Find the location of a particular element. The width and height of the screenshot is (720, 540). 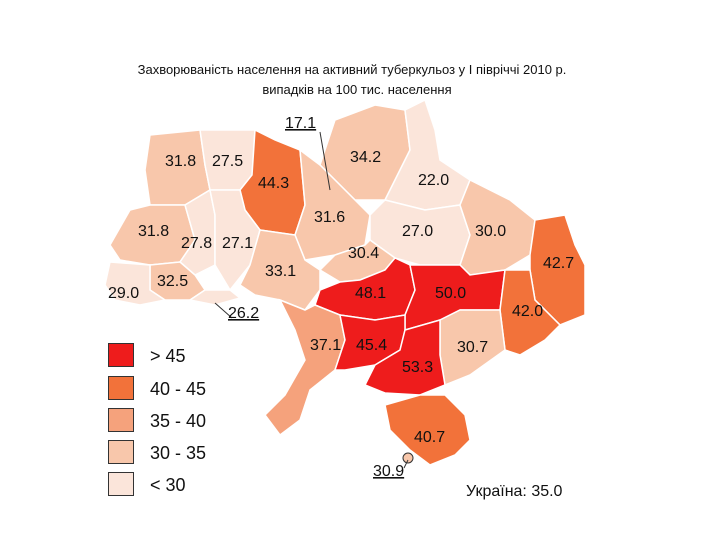

map-subtitle: випадків на 100 тис. населення is located at coordinates (357, 89).